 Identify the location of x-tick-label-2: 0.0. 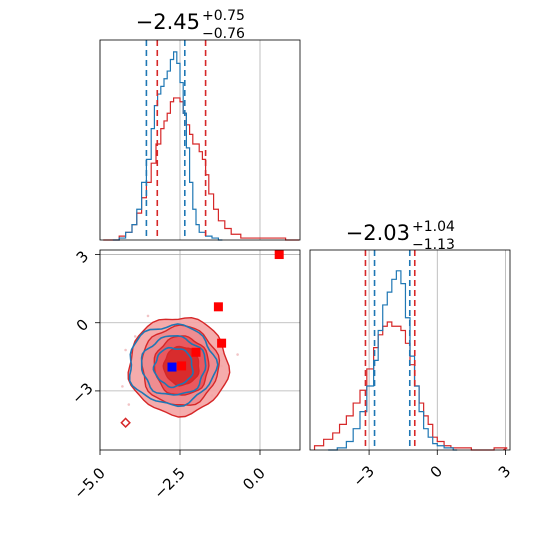
(254, 479).